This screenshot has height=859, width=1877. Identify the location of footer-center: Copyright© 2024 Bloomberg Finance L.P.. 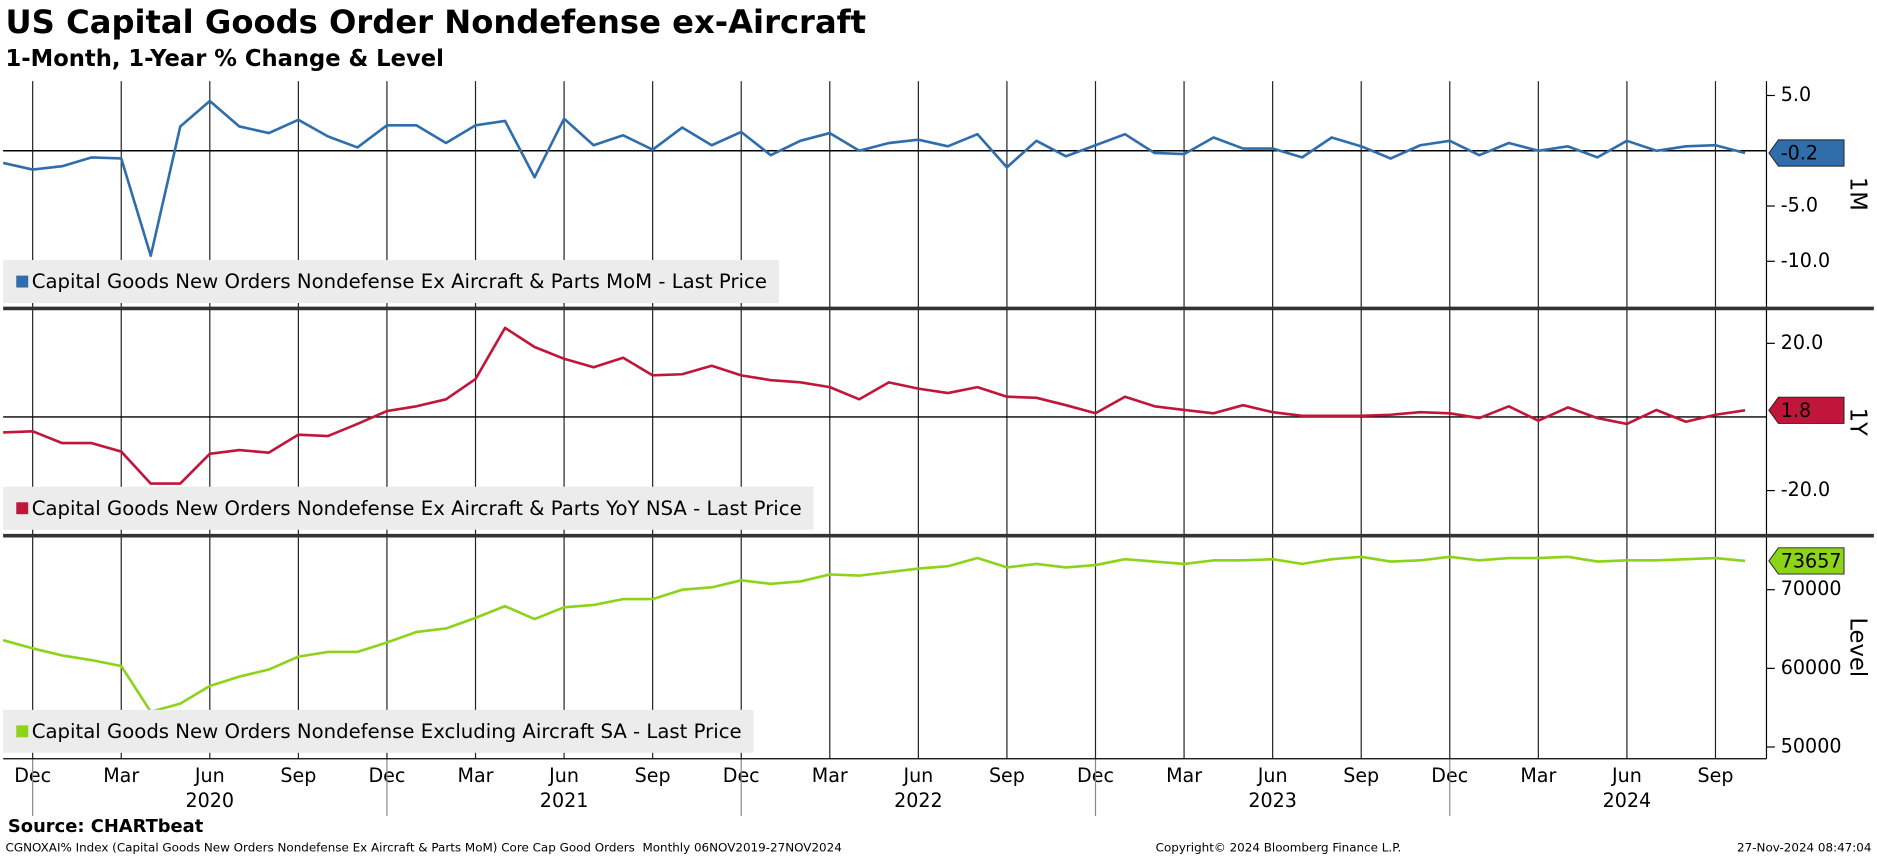
(1279, 848).